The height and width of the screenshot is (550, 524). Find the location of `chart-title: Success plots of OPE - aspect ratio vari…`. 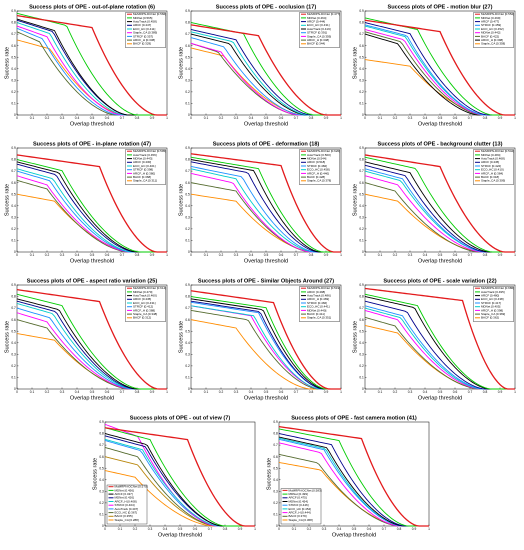

chart-title: Success plots of OPE - aspect ratio vari… is located at coordinates (92, 282).